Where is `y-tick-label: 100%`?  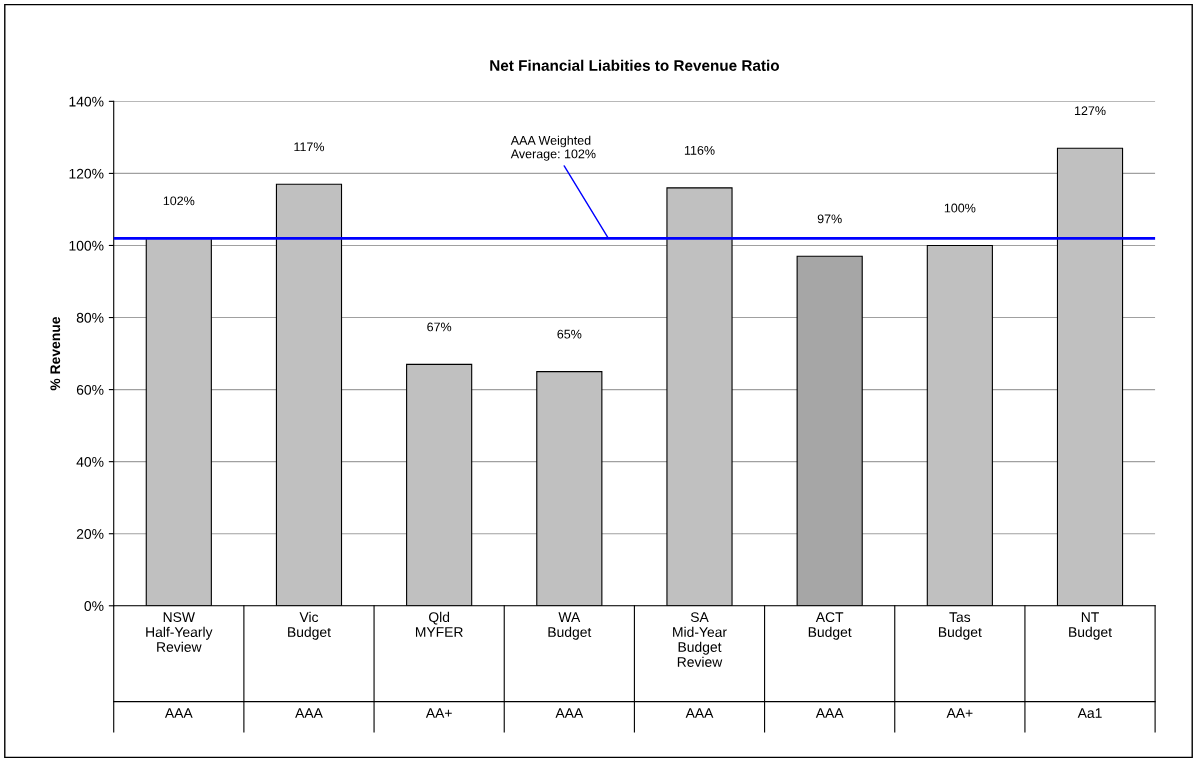
y-tick-label: 100% is located at coordinates (86, 245).